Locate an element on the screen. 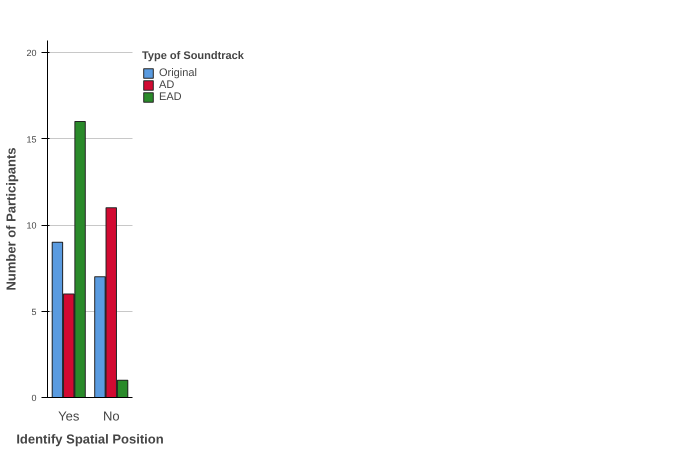 The image size is (699, 453). y-tick-label: 5 is located at coordinates (34, 311).